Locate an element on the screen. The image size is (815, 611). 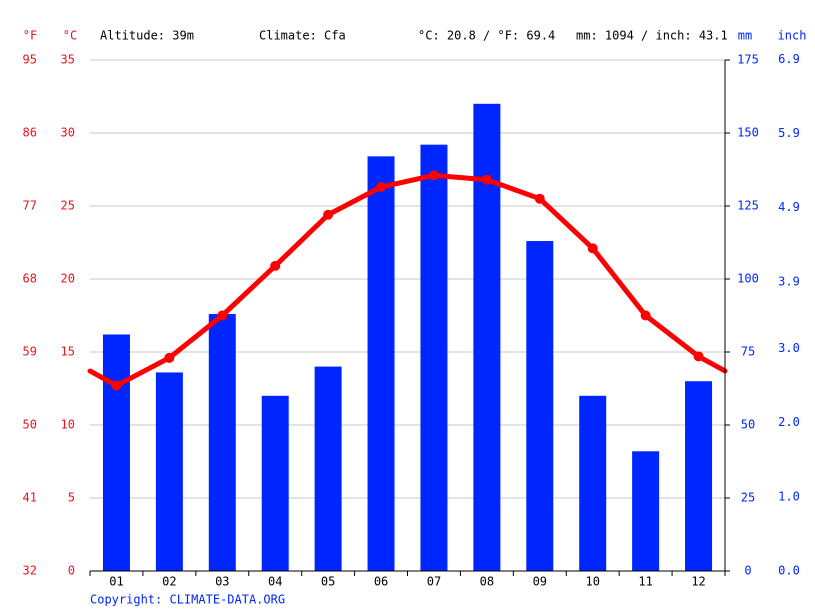
altitude: Altitude: 39m is located at coordinates (147, 36).